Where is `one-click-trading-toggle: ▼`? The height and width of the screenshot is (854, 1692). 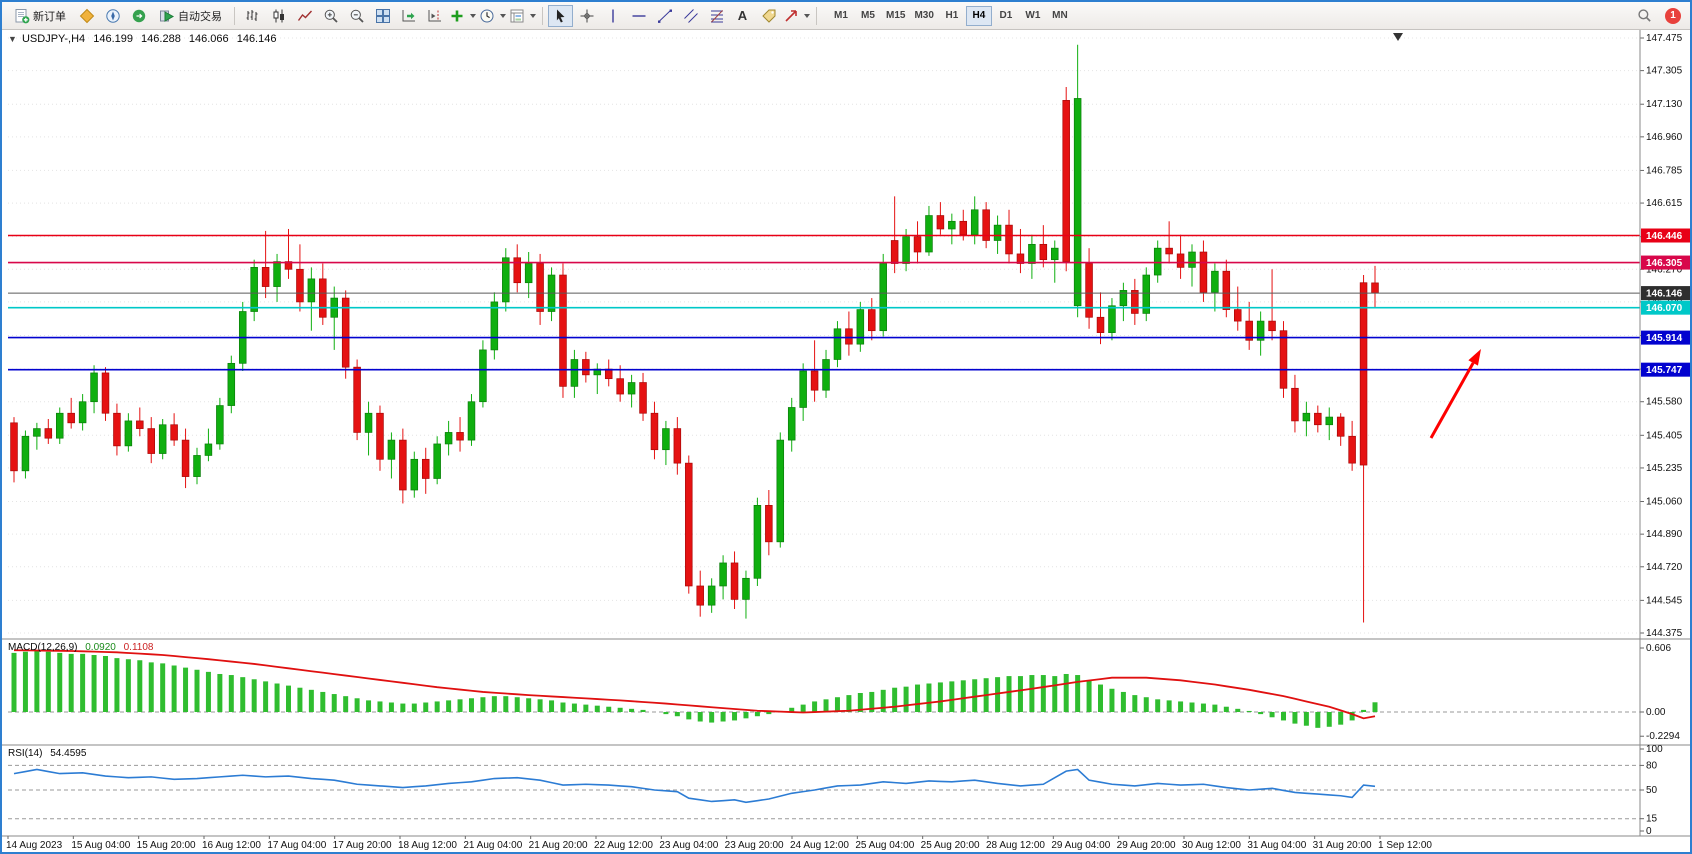 one-click-trading-toggle: ▼ is located at coordinates (12, 39).